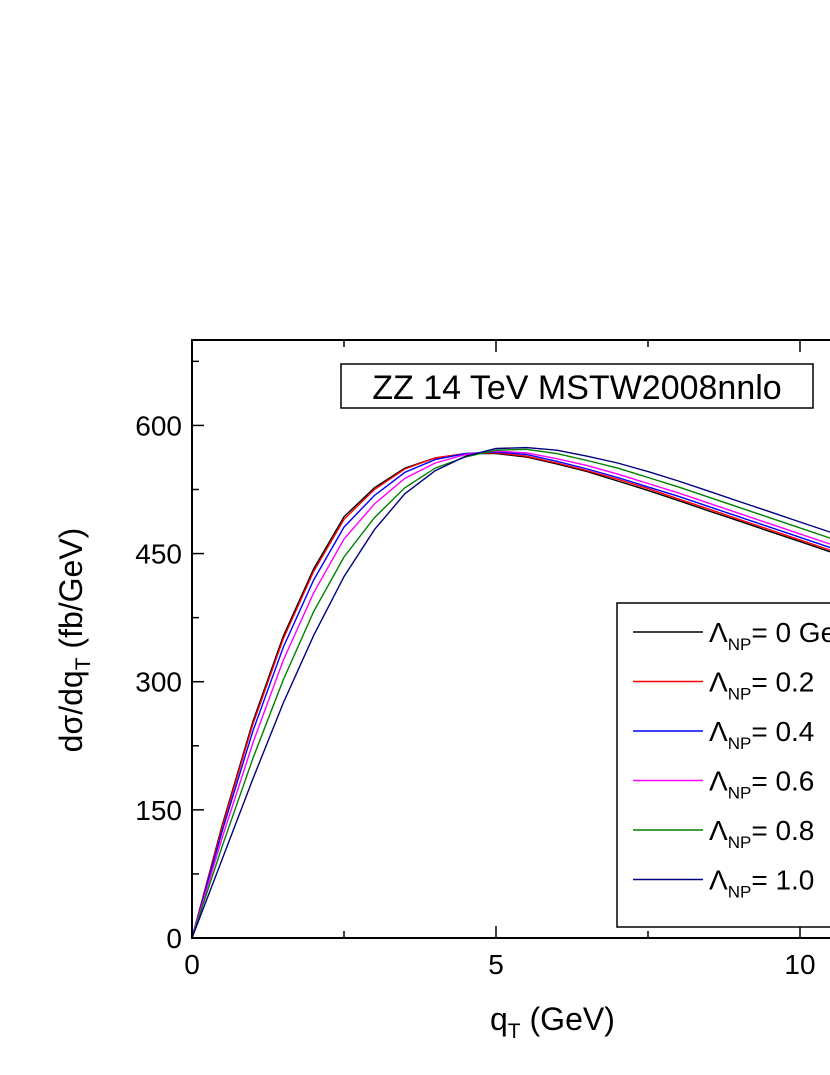 The height and width of the screenshot is (1075, 830). What do you see at coordinates (158, 810) in the screenshot?
I see `y-tick-label: 150` at bounding box center [158, 810].